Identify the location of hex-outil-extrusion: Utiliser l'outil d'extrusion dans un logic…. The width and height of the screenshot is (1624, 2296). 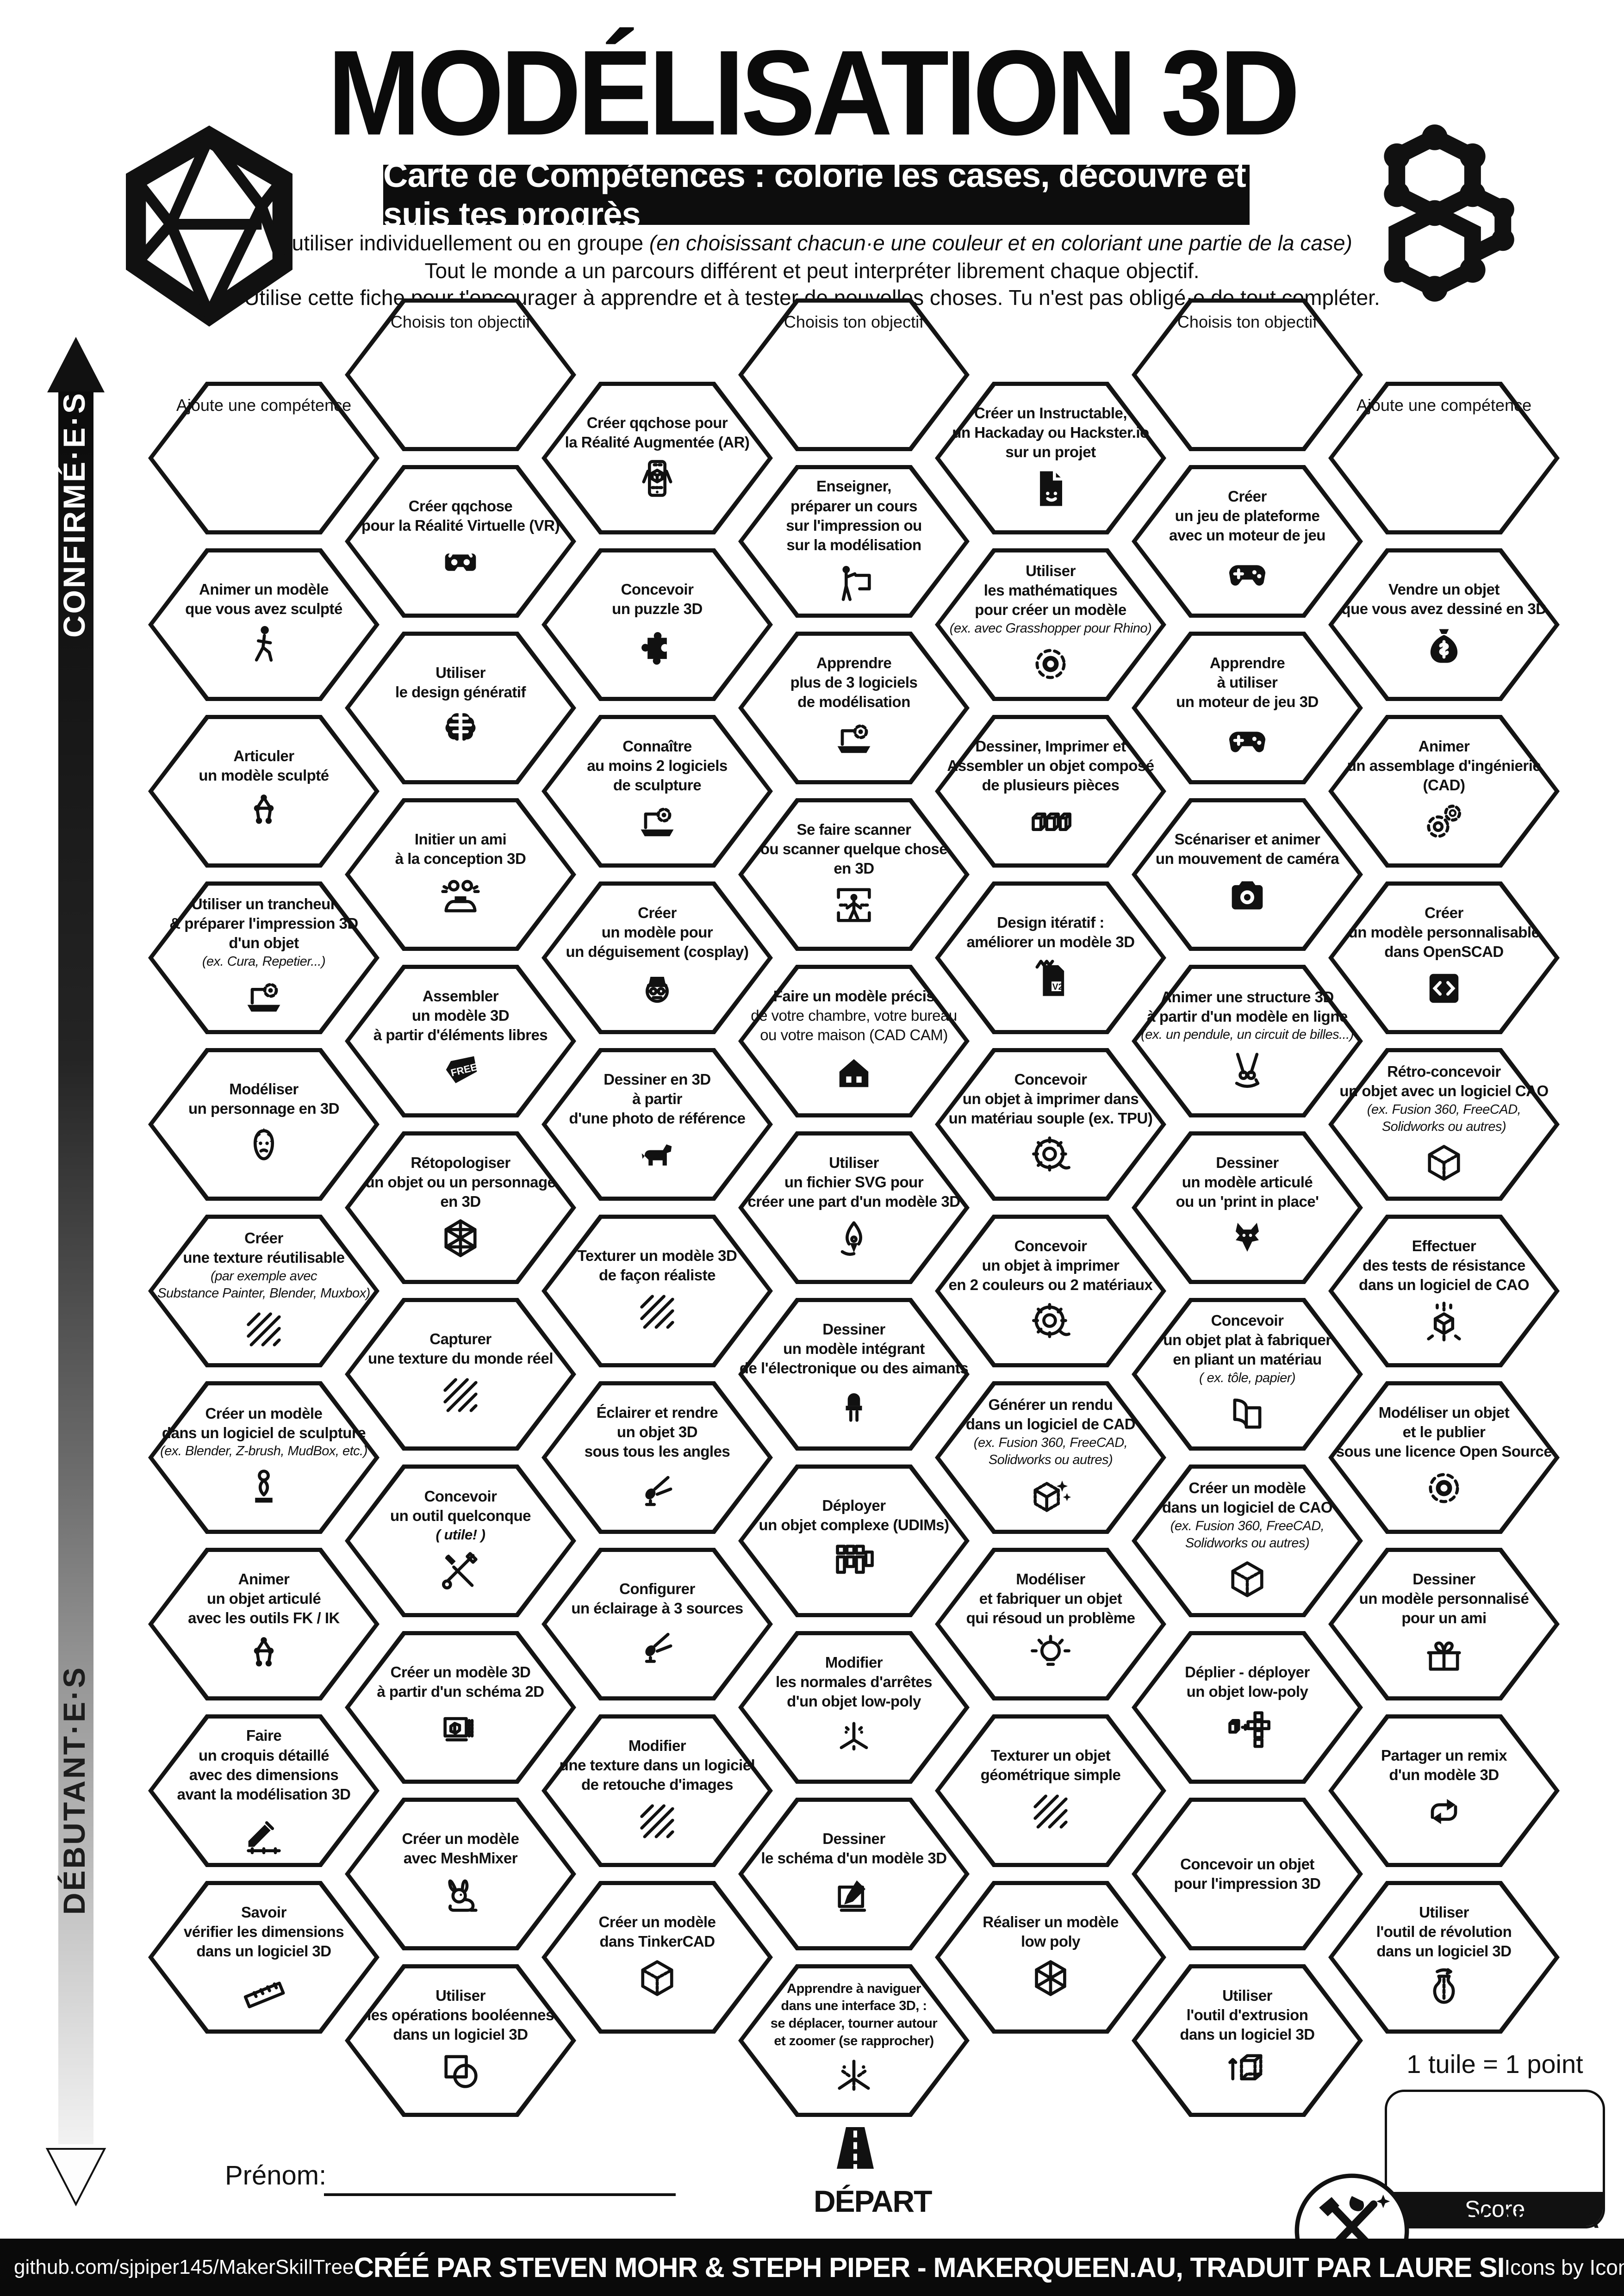
(1247, 2040).